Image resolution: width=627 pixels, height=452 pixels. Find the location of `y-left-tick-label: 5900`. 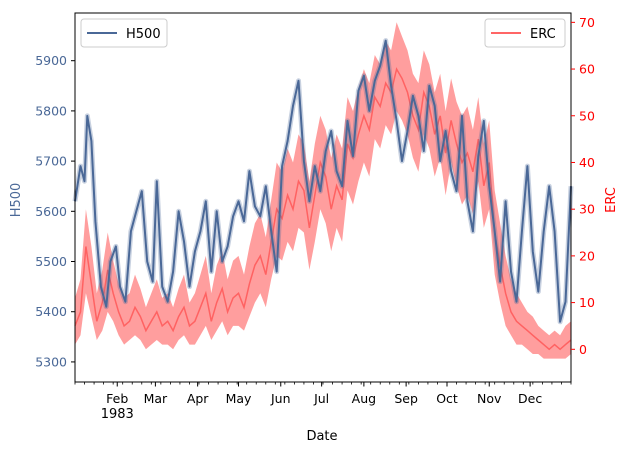

y-left-tick-label: 5900 is located at coordinates (51, 60).